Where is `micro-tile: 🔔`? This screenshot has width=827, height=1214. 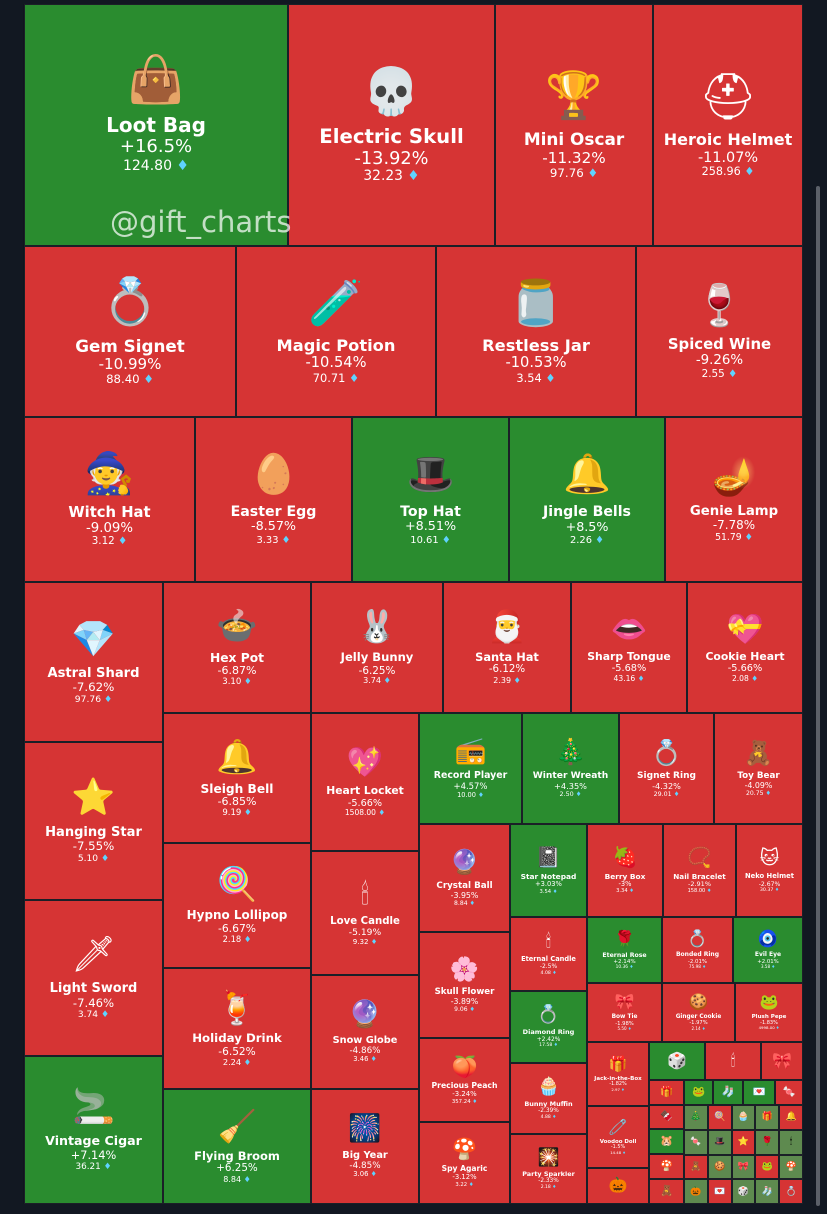 micro-tile: 🔔 is located at coordinates (791, 1117).